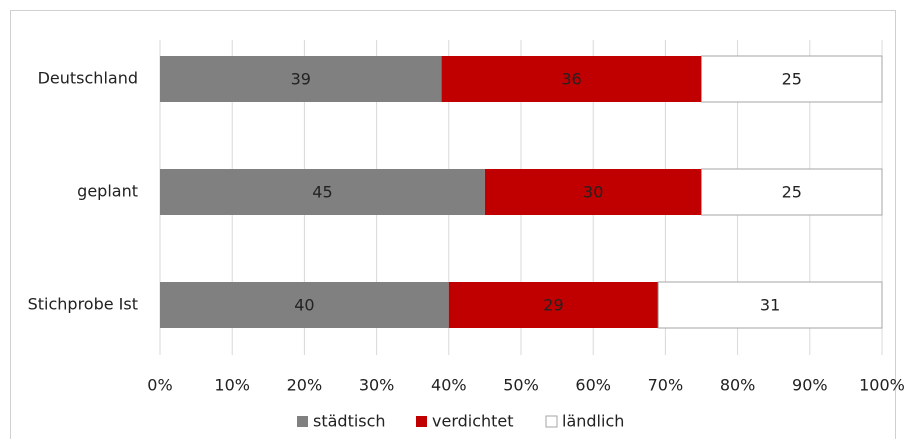 The height and width of the screenshot is (439, 906). What do you see at coordinates (305, 385) in the screenshot?
I see `x-tick-label: 20%` at bounding box center [305, 385].